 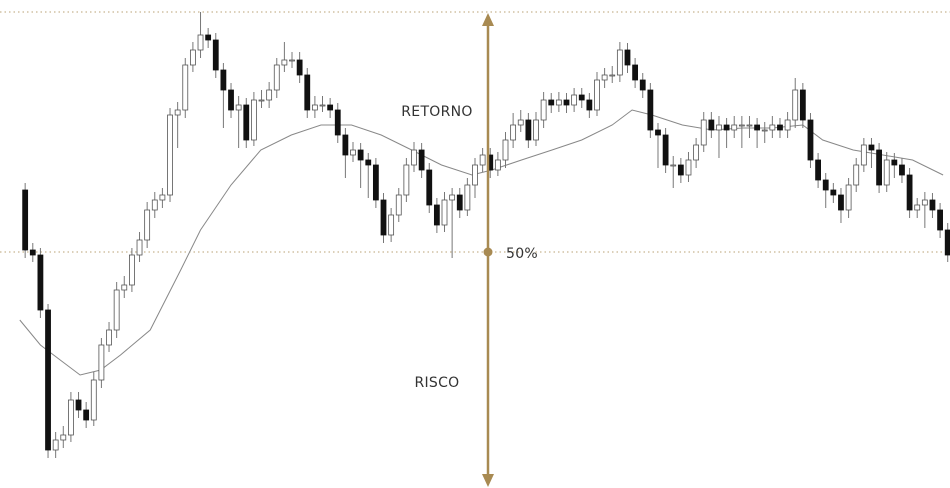 What do you see at coordinates (436, 383) in the screenshot?
I see `annotation-lower: RISCO` at bounding box center [436, 383].